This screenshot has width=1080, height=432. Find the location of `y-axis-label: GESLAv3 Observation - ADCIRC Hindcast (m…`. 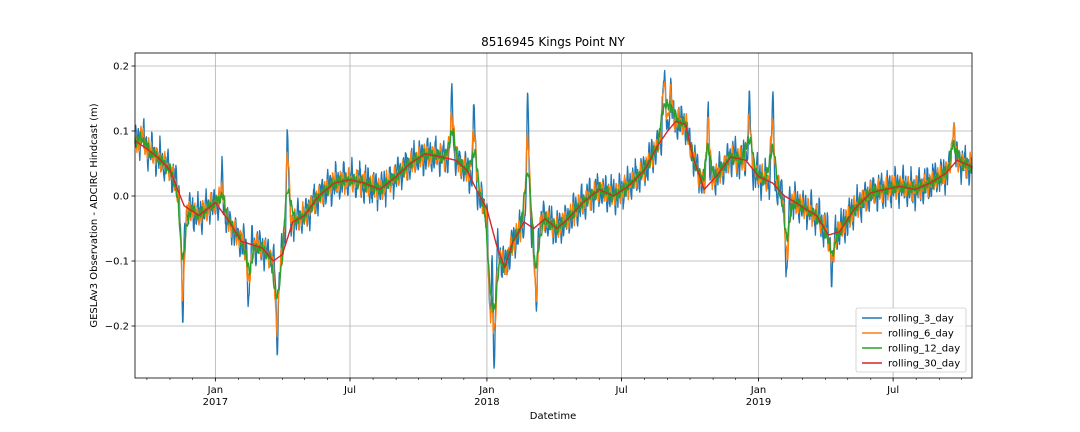

y-axis-label: GESLAv3 Observation - ADCIRC Hindcast (m… is located at coordinates (94, 215).